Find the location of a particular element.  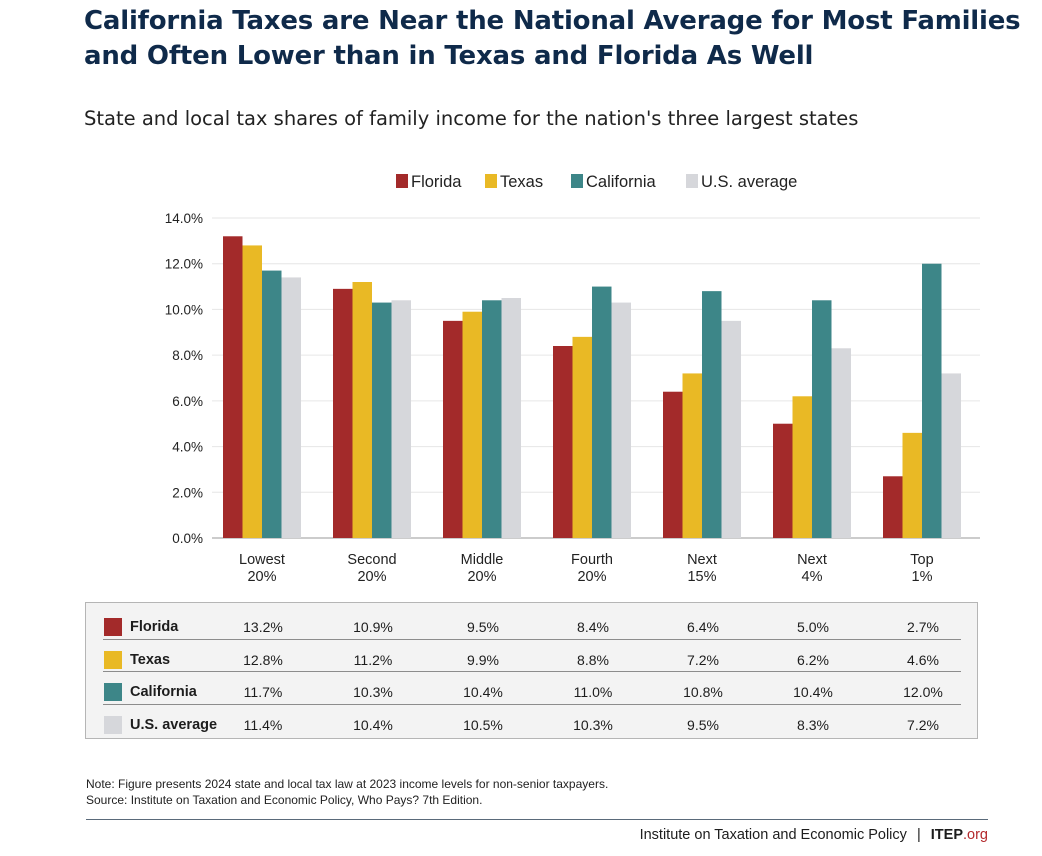

table-cell: 6.2% is located at coordinates (813, 659).